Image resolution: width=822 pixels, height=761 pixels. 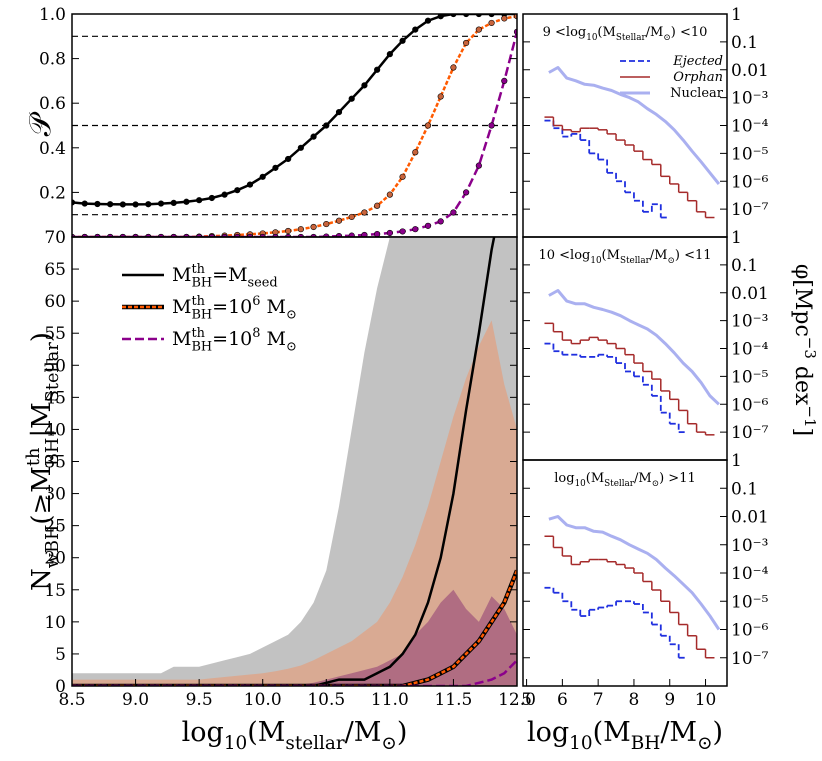 What do you see at coordinates (693, 255) in the screenshot?
I see `text-run: ) <11` at bounding box center [693, 255].